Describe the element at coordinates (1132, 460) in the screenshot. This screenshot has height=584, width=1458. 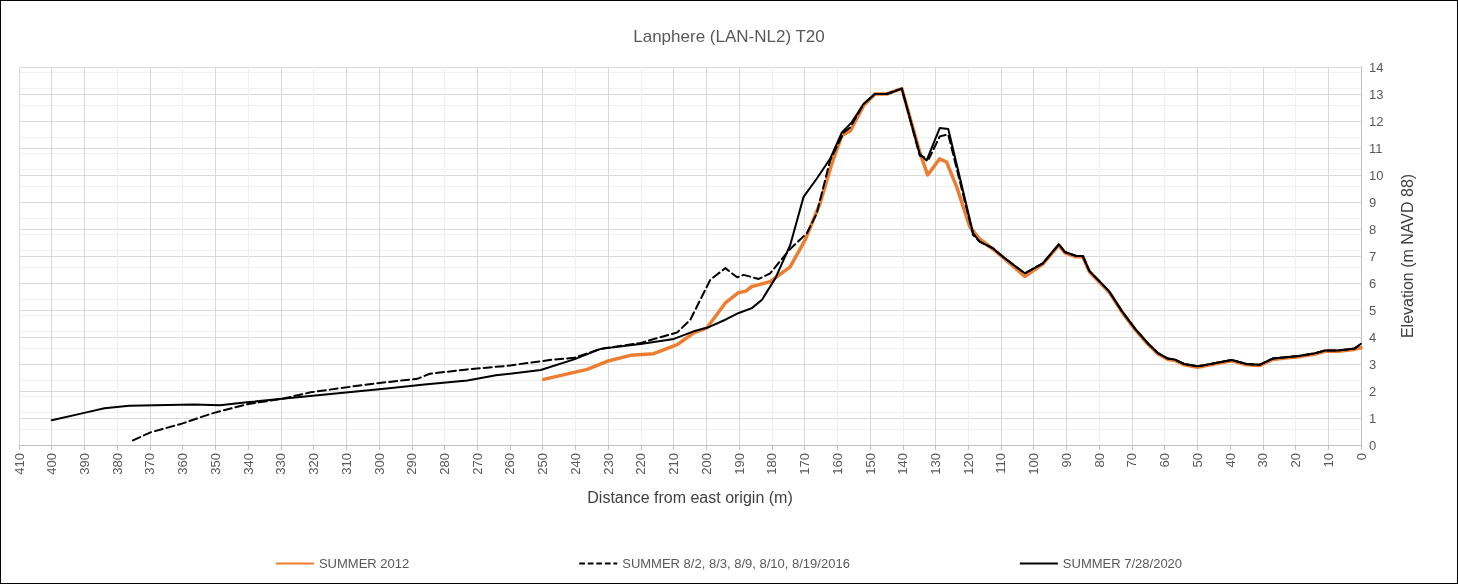
I see `x-tick-label: 70` at that location.